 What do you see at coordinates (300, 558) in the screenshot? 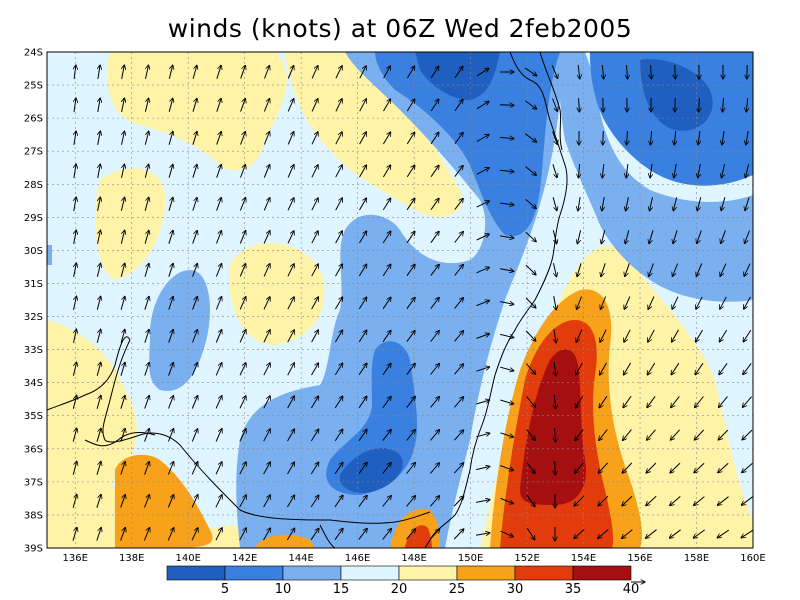
I see `longitude-label: 144E` at bounding box center [300, 558].